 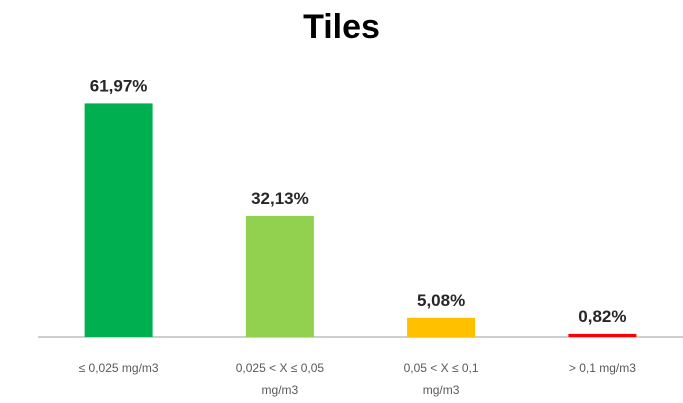 I want to click on x-tick-label-2-line-1: 0,025 < X ≤ 0,05, so click(x=280, y=368).